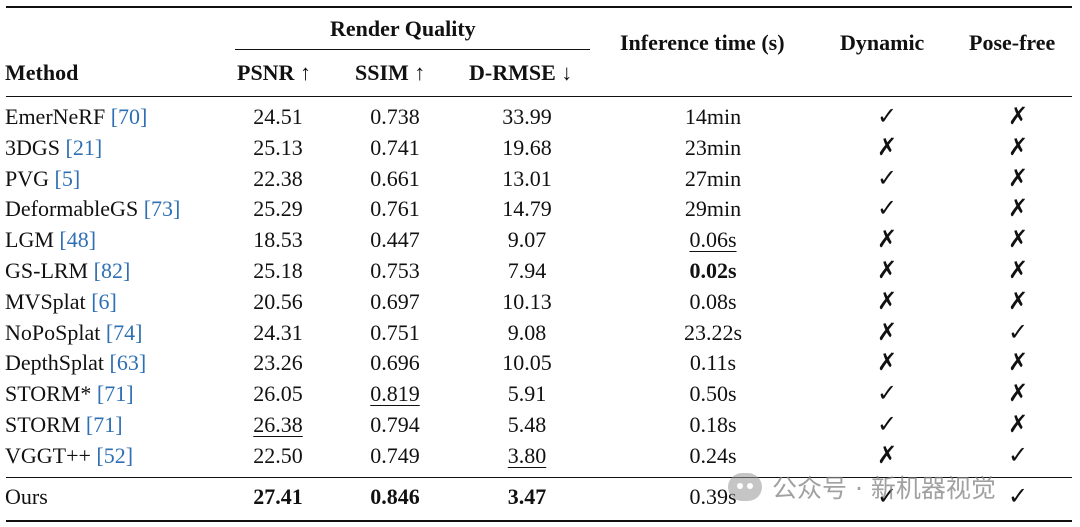 The height and width of the screenshot is (527, 1080). What do you see at coordinates (395, 116) in the screenshot?
I see `ssim-cell: 0.738` at bounding box center [395, 116].